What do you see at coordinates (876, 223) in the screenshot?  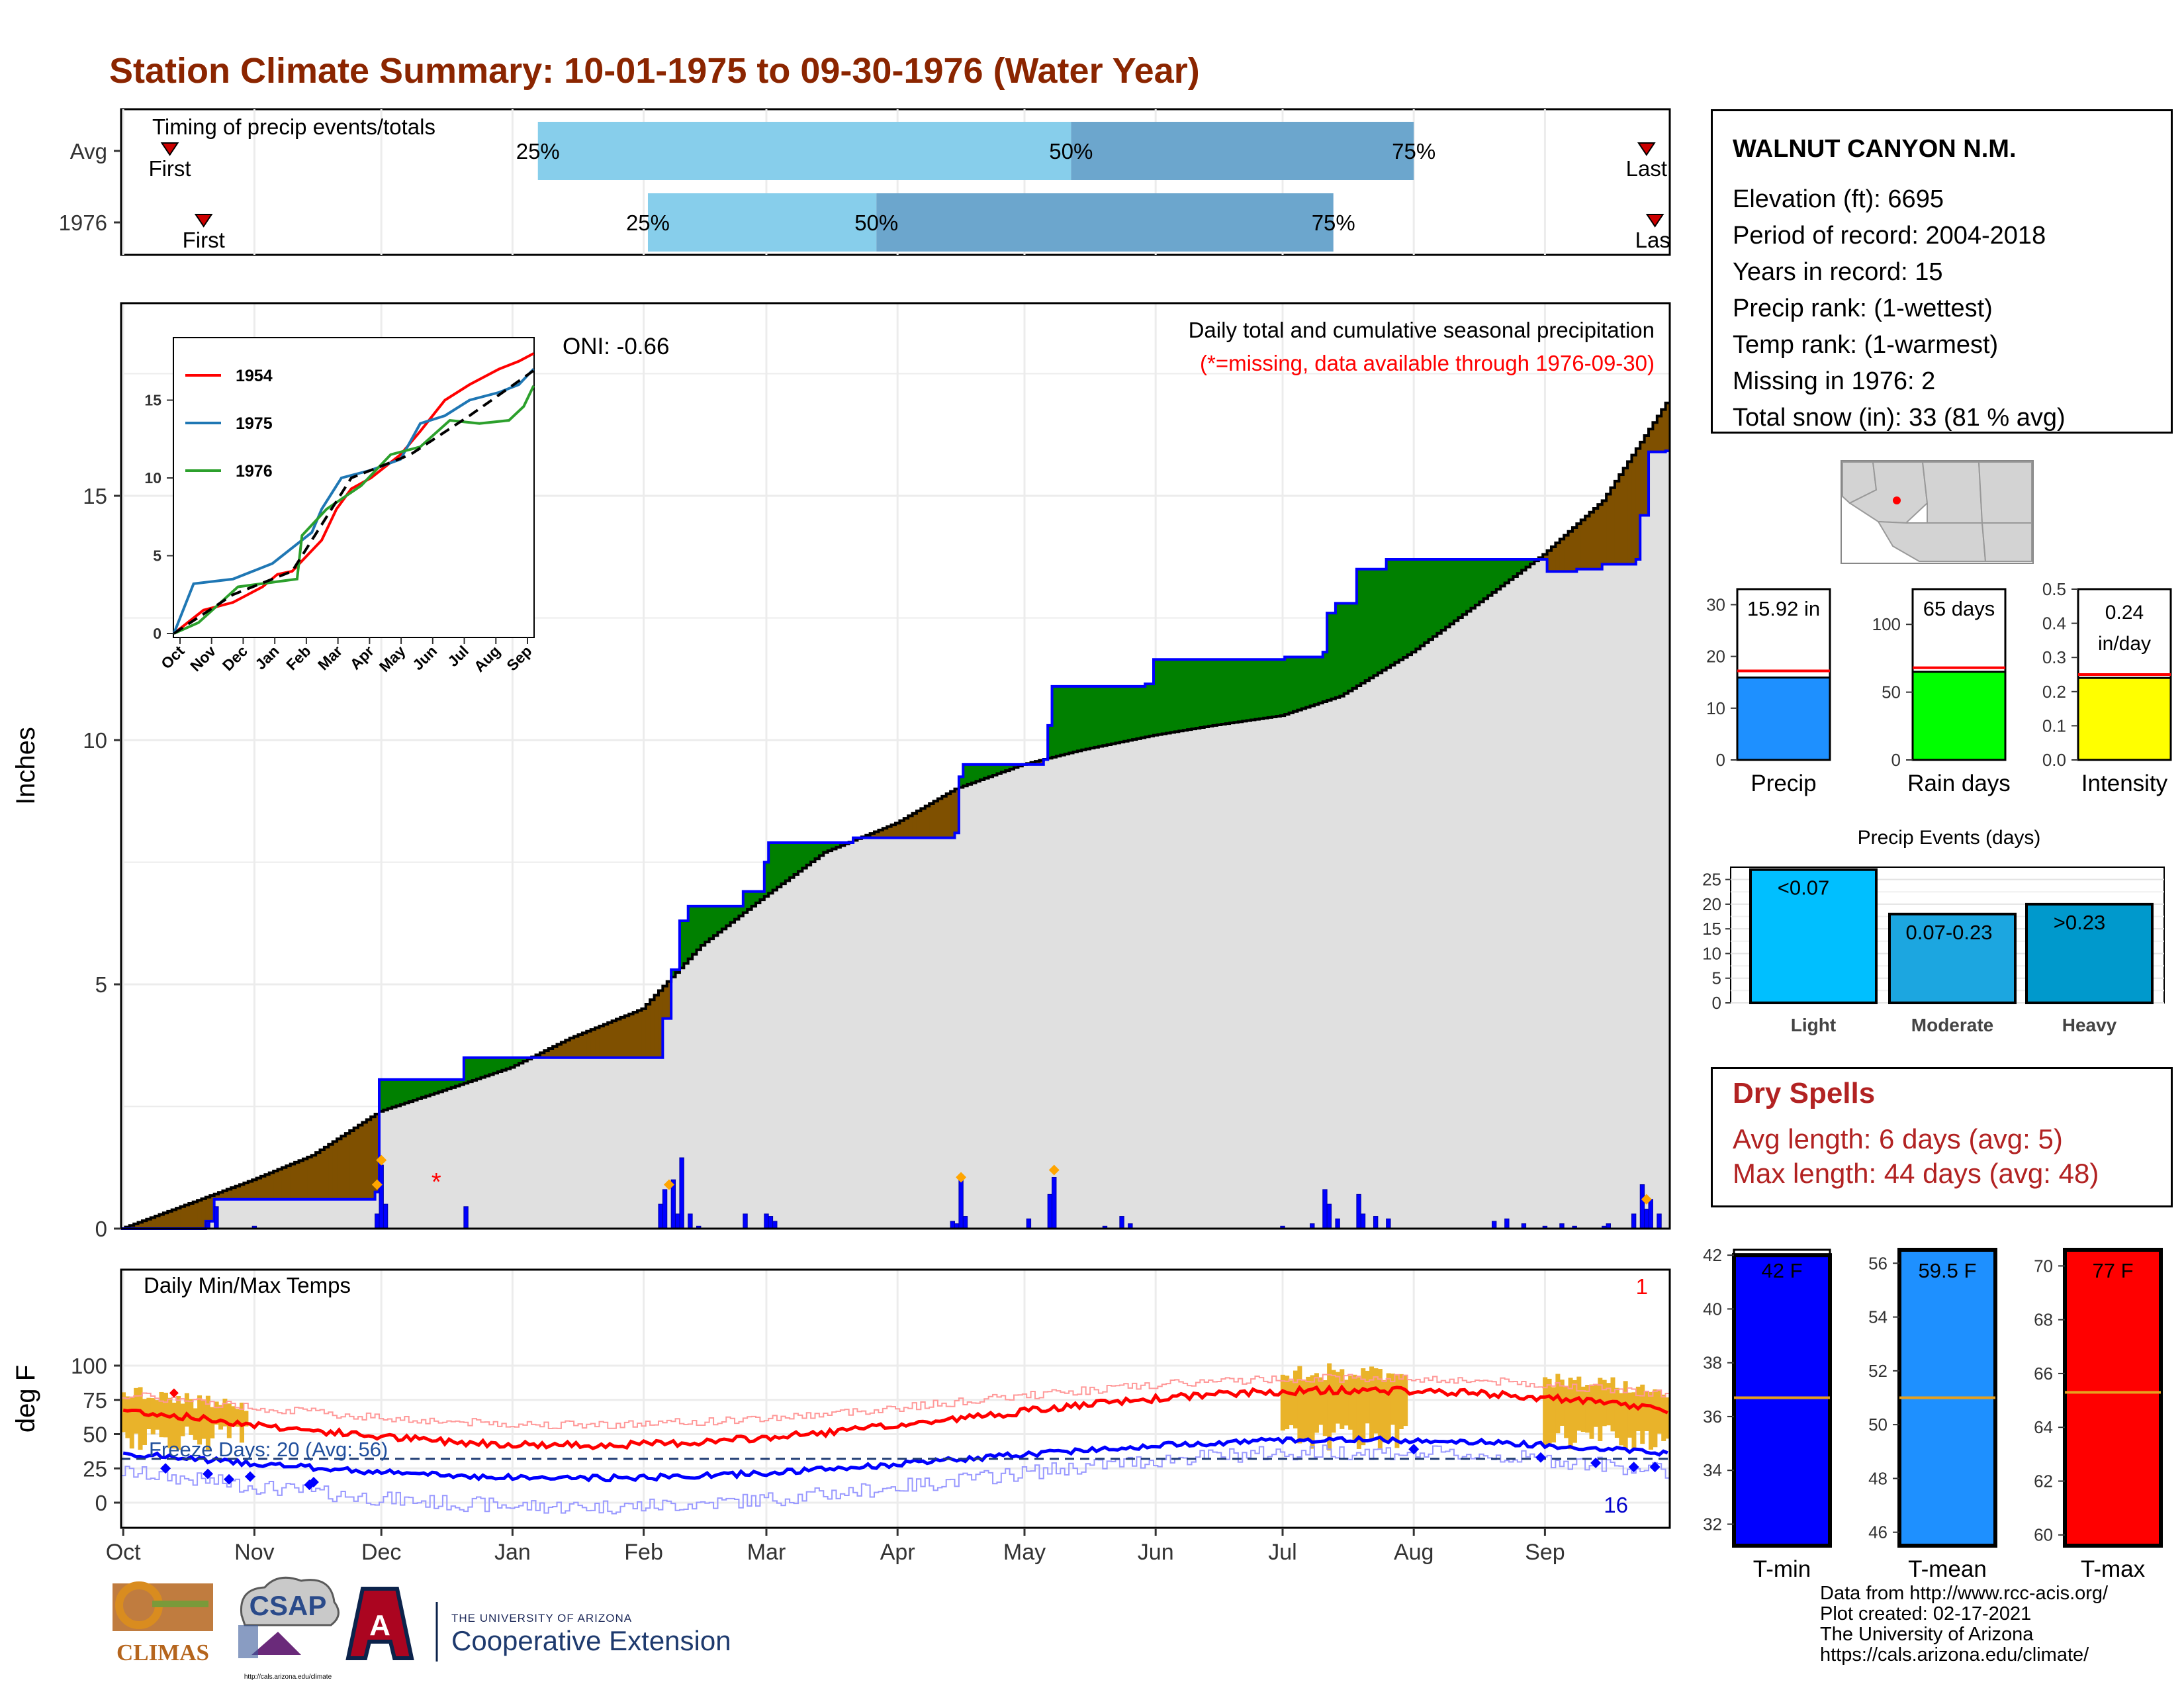 I see `timing-p50-label: 50%` at bounding box center [876, 223].